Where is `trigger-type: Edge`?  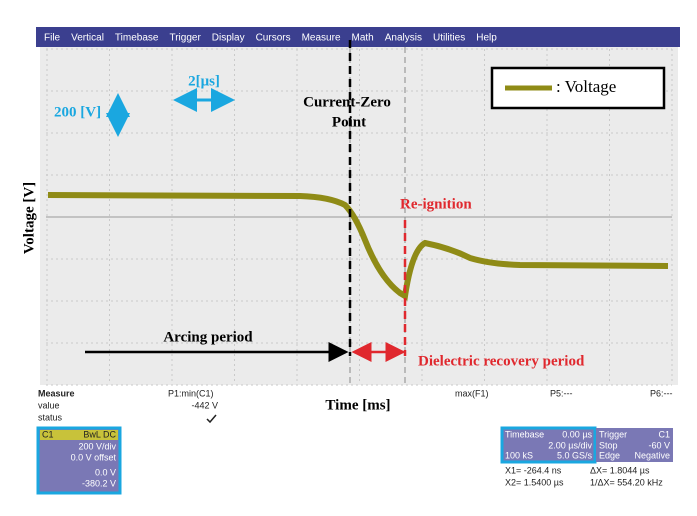
trigger-type: Edge is located at coordinates (609, 455).